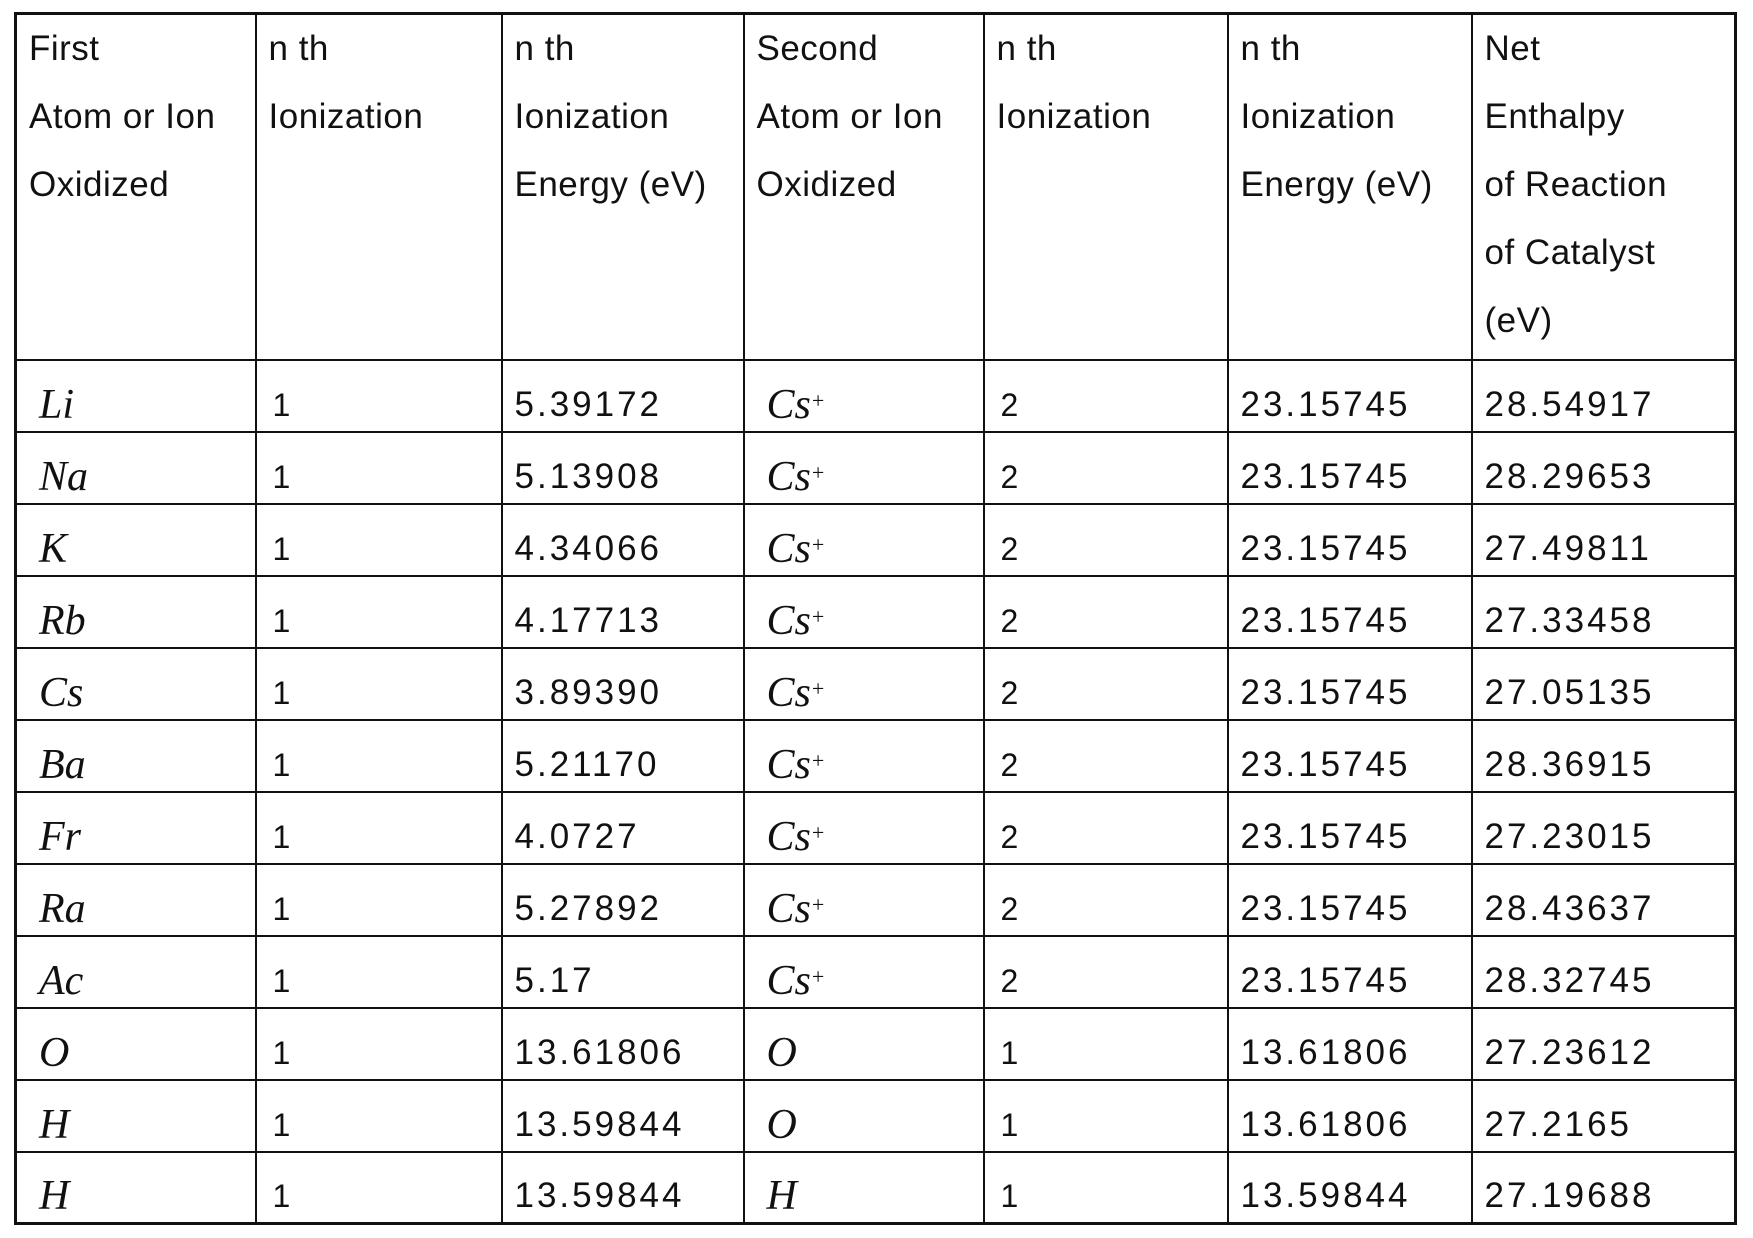  What do you see at coordinates (61, 692) in the screenshot?
I see `first-atom-symbol: Cs` at bounding box center [61, 692].